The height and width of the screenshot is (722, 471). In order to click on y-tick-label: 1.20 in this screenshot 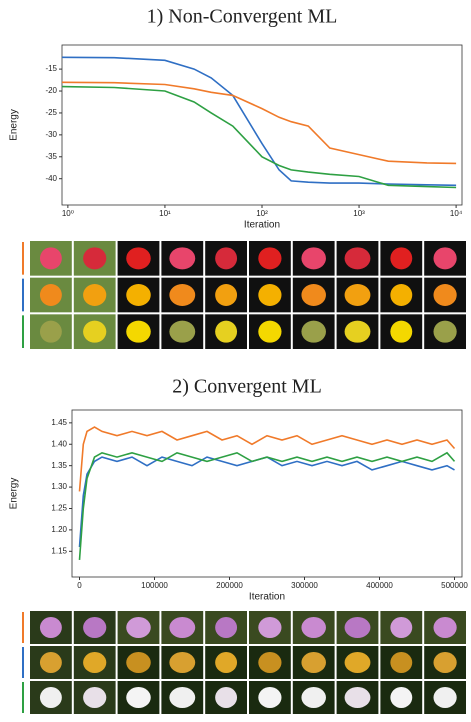, I will do `click(59, 529)`.